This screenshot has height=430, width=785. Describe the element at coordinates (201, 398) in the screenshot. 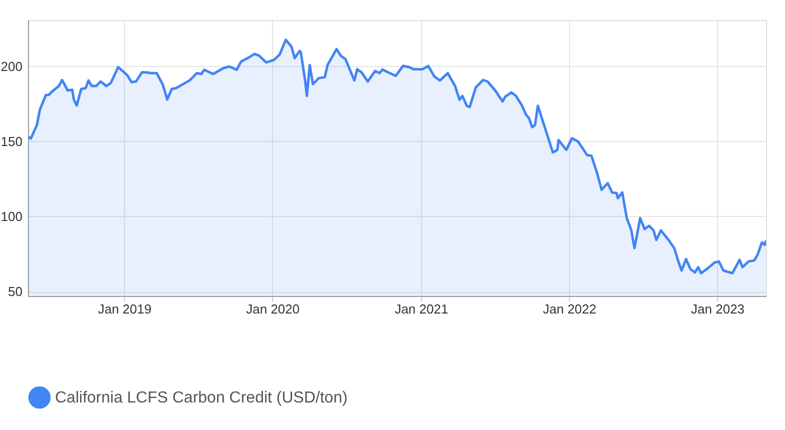

I see `legend-label: California LCFS Carbon Credit (USD/ton)` at that location.